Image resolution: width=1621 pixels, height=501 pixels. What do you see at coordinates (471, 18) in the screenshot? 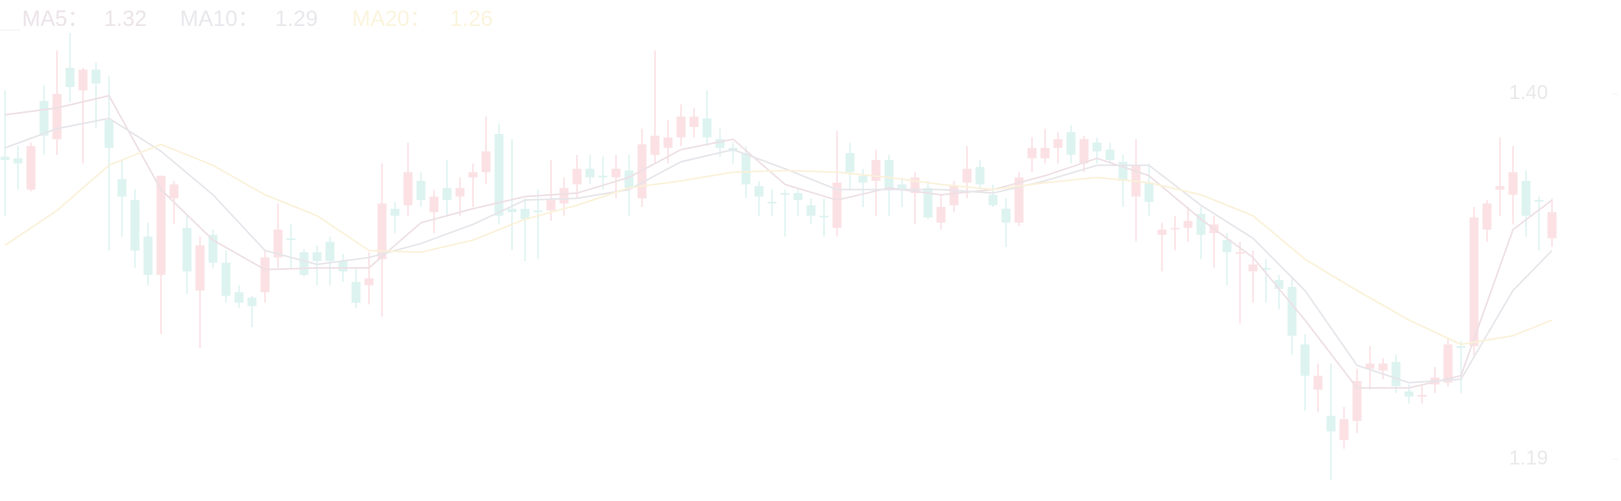
I see `legend-value: 1.26` at bounding box center [471, 18].